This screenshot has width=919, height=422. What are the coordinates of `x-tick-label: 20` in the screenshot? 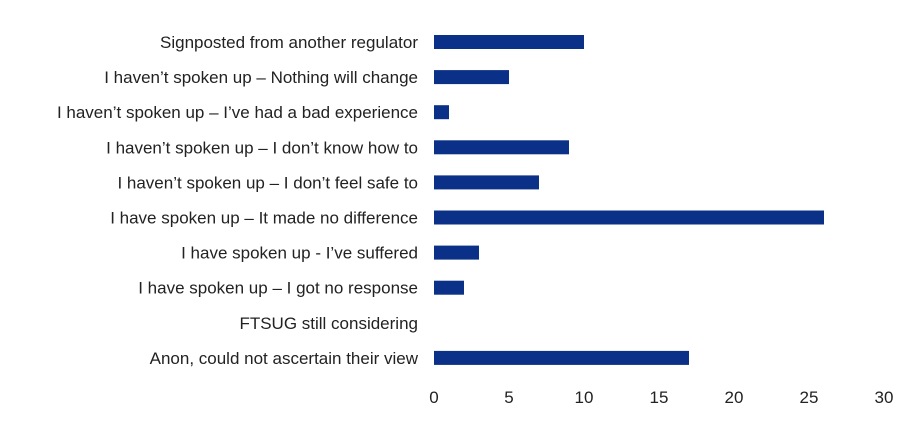 It's located at (734, 397).